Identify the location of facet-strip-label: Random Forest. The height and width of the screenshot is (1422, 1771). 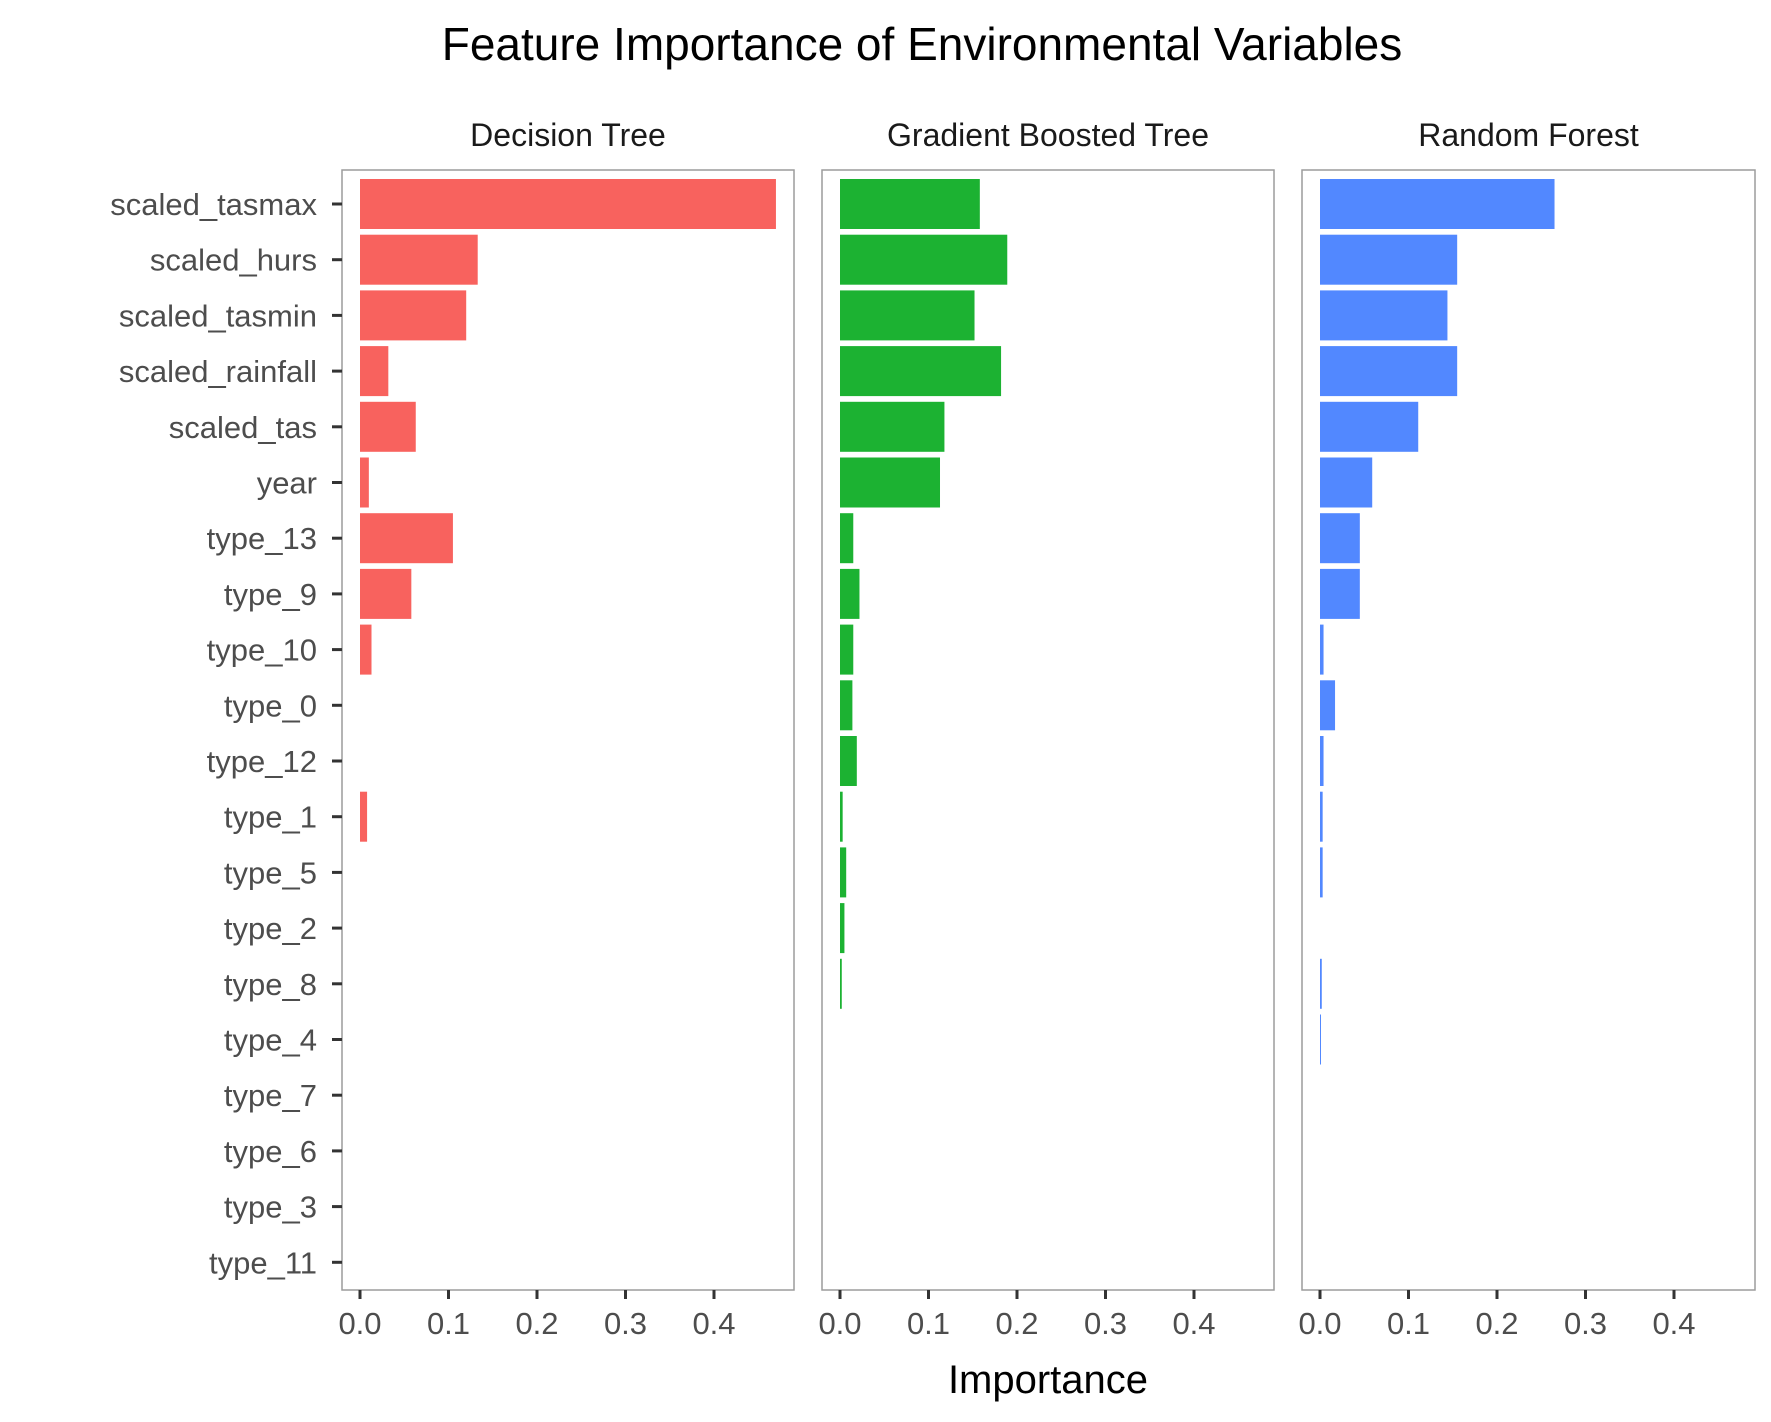
(1528, 135).